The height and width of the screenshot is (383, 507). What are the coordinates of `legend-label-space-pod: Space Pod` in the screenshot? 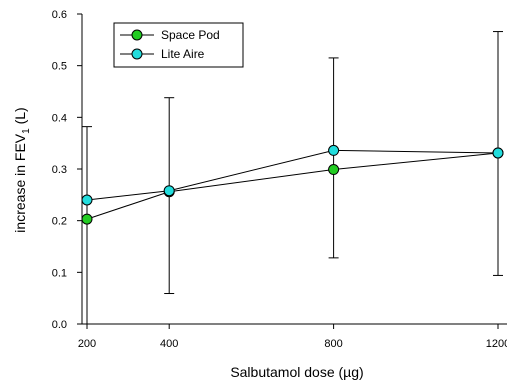 It's located at (190, 35).